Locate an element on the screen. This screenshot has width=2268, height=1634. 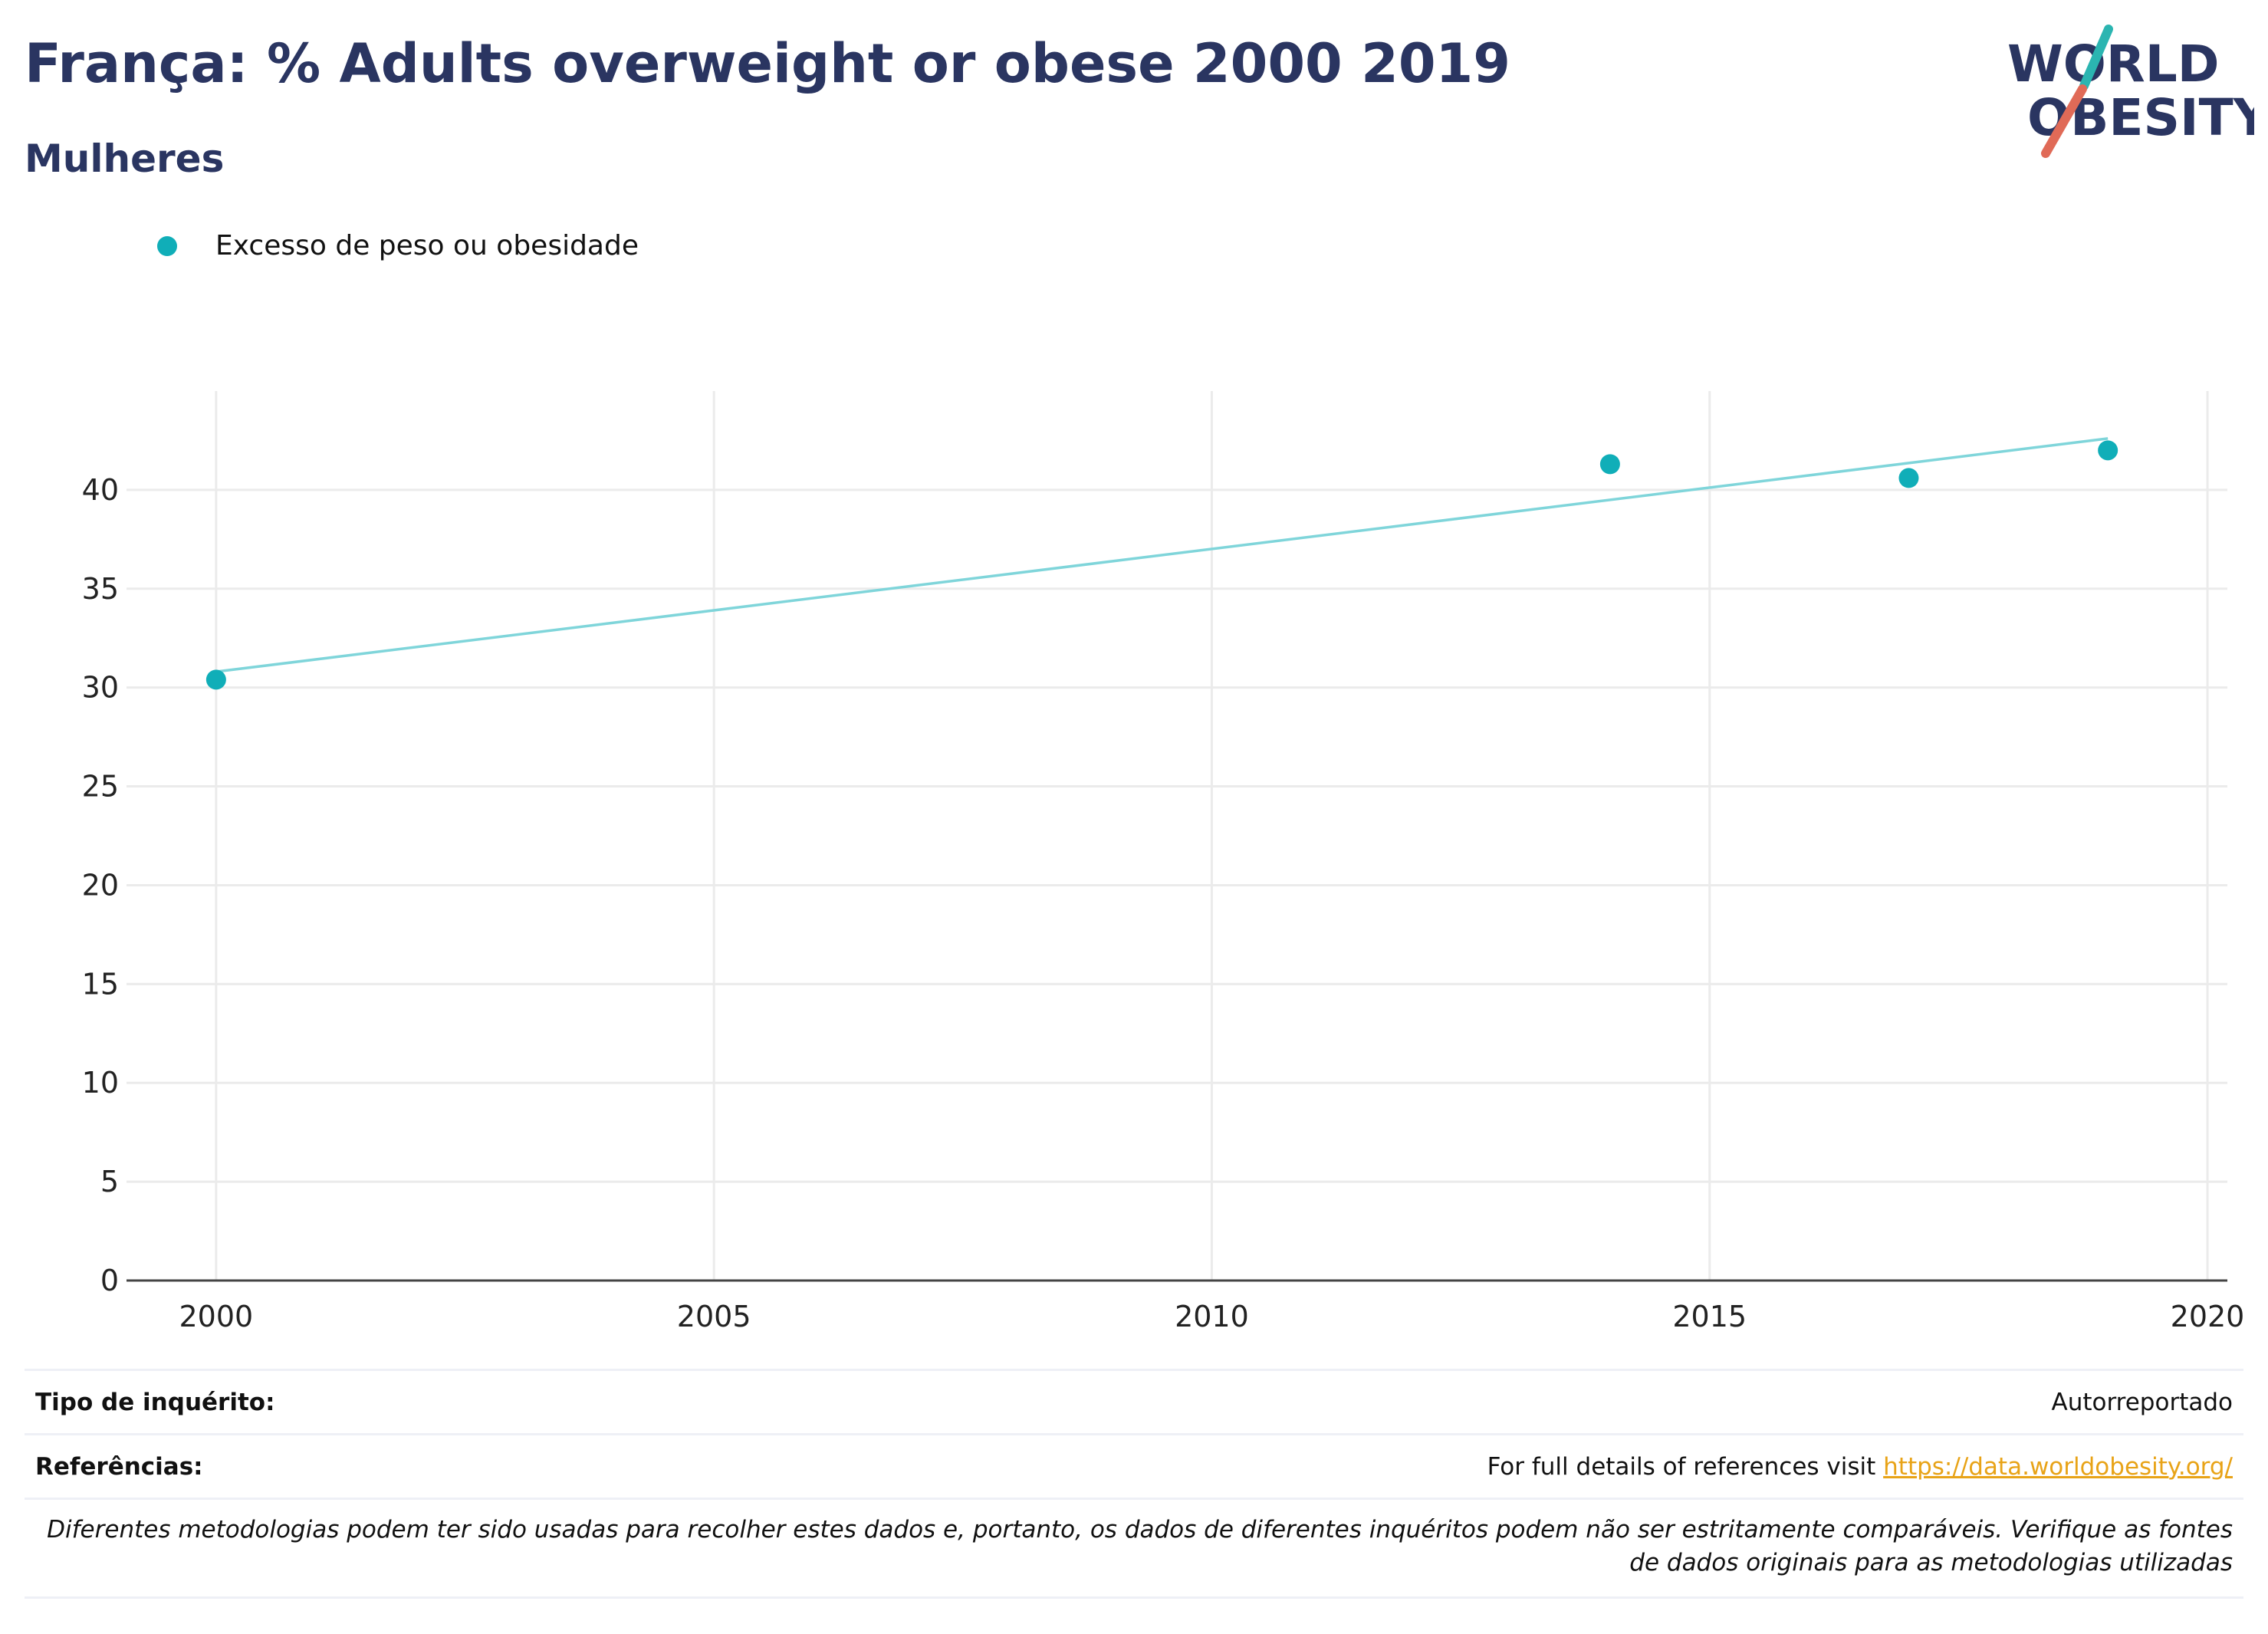
x-tick-label: 2020 is located at coordinates (2208, 1317).